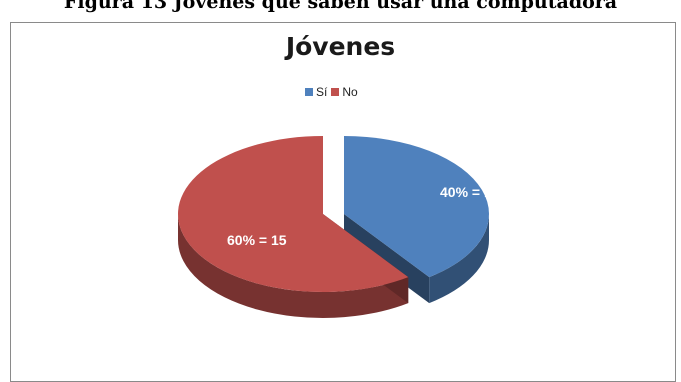 The height and width of the screenshot is (382, 681). I want to click on legend-label-no: No, so click(350, 92).